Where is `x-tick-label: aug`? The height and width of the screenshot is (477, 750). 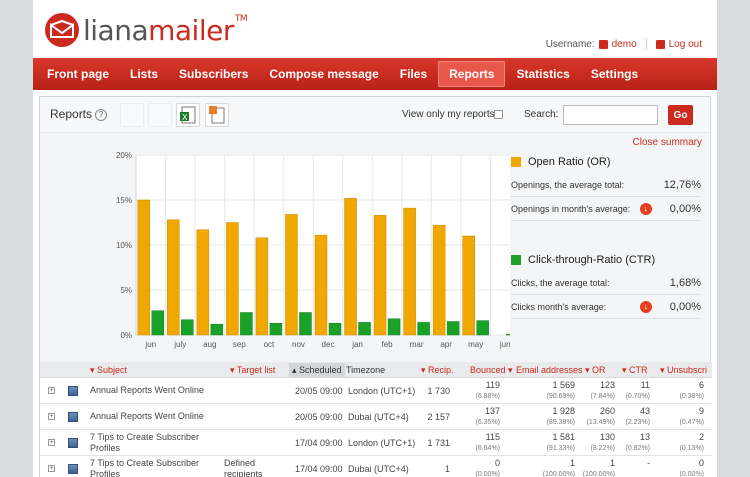 x-tick-label: aug is located at coordinates (209, 344).